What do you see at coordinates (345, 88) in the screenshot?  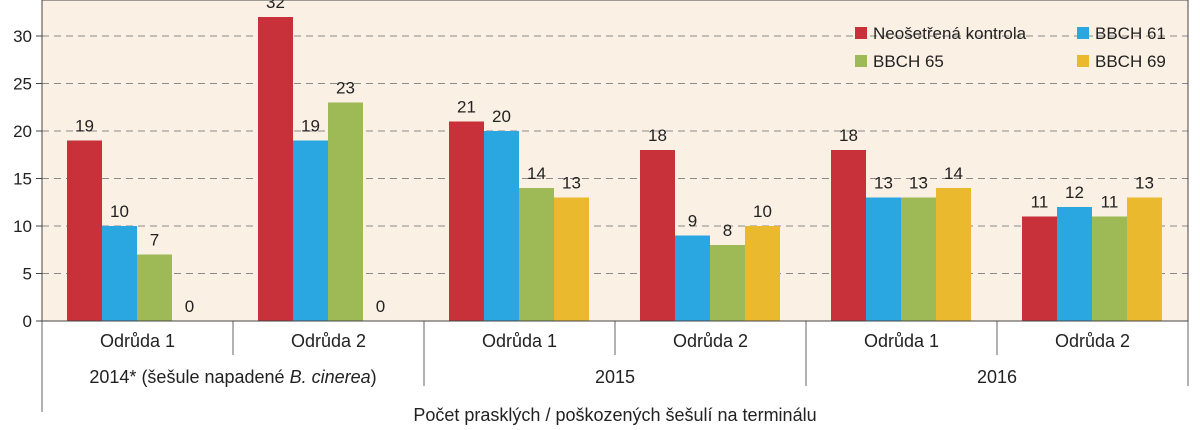 I see `data-label: 23` at bounding box center [345, 88].